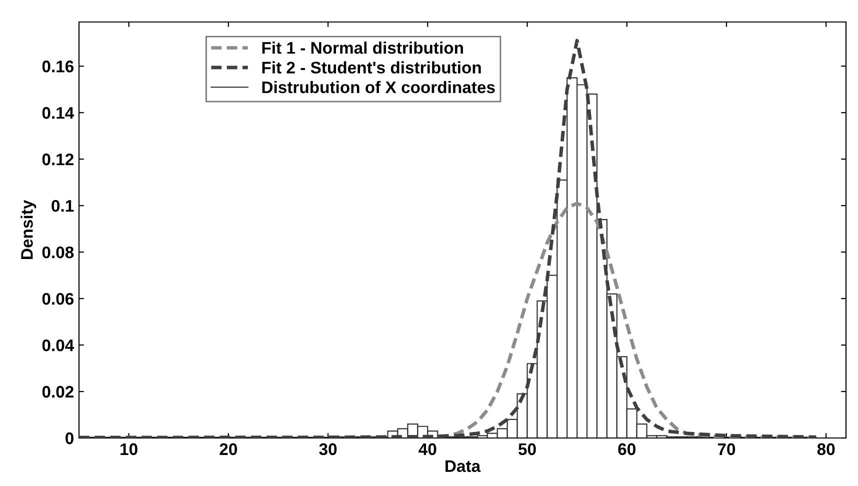  What do you see at coordinates (427, 449) in the screenshot?
I see `x-tick-label: 40` at bounding box center [427, 449].